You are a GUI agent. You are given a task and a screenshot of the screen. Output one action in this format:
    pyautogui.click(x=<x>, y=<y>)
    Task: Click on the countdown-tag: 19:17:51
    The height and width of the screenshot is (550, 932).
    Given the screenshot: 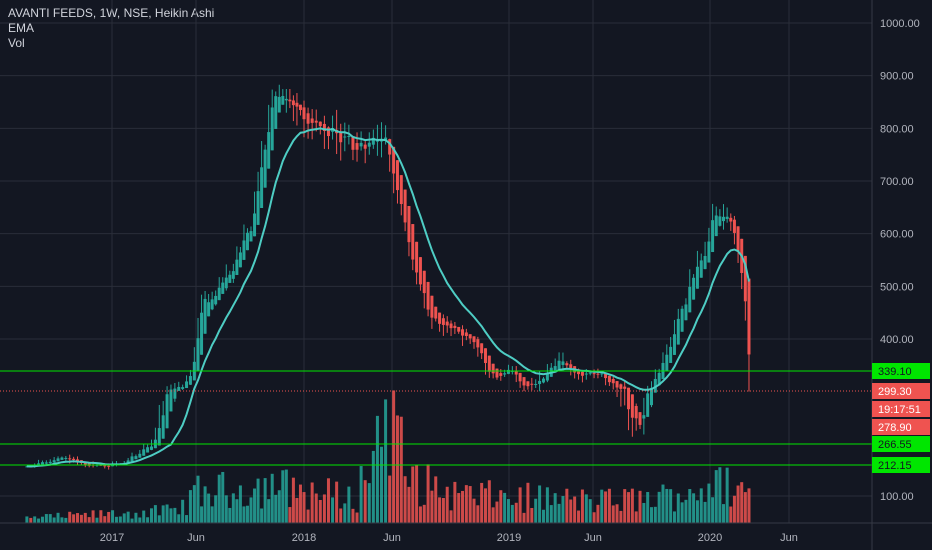 What is the action you would take?
    pyautogui.click(x=901, y=409)
    